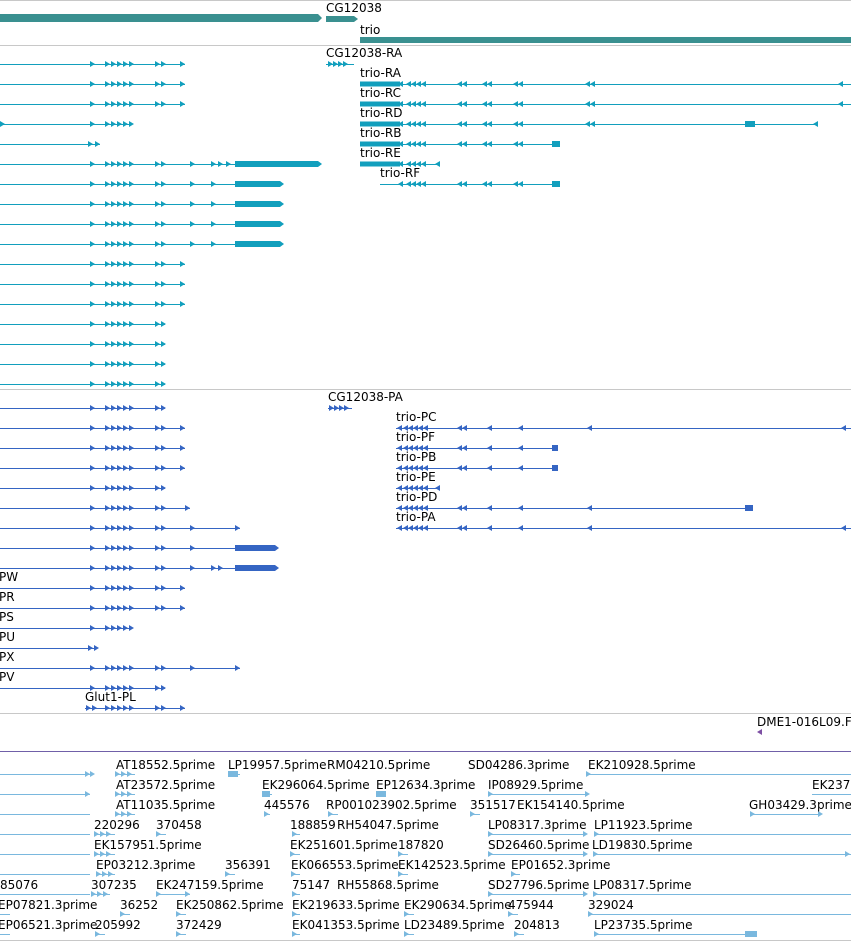  Describe the element at coordinates (49, 925) in the screenshot. I see `est-label: EP06521.3prime` at that location.